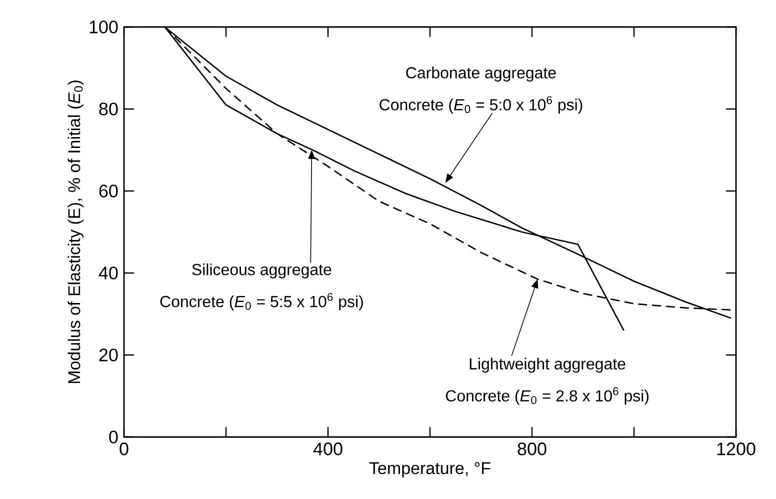 This screenshot has width=776, height=499. What do you see at coordinates (108, 109) in the screenshot?
I see `y-tick-label: 80` at bounding box center [108, 109].